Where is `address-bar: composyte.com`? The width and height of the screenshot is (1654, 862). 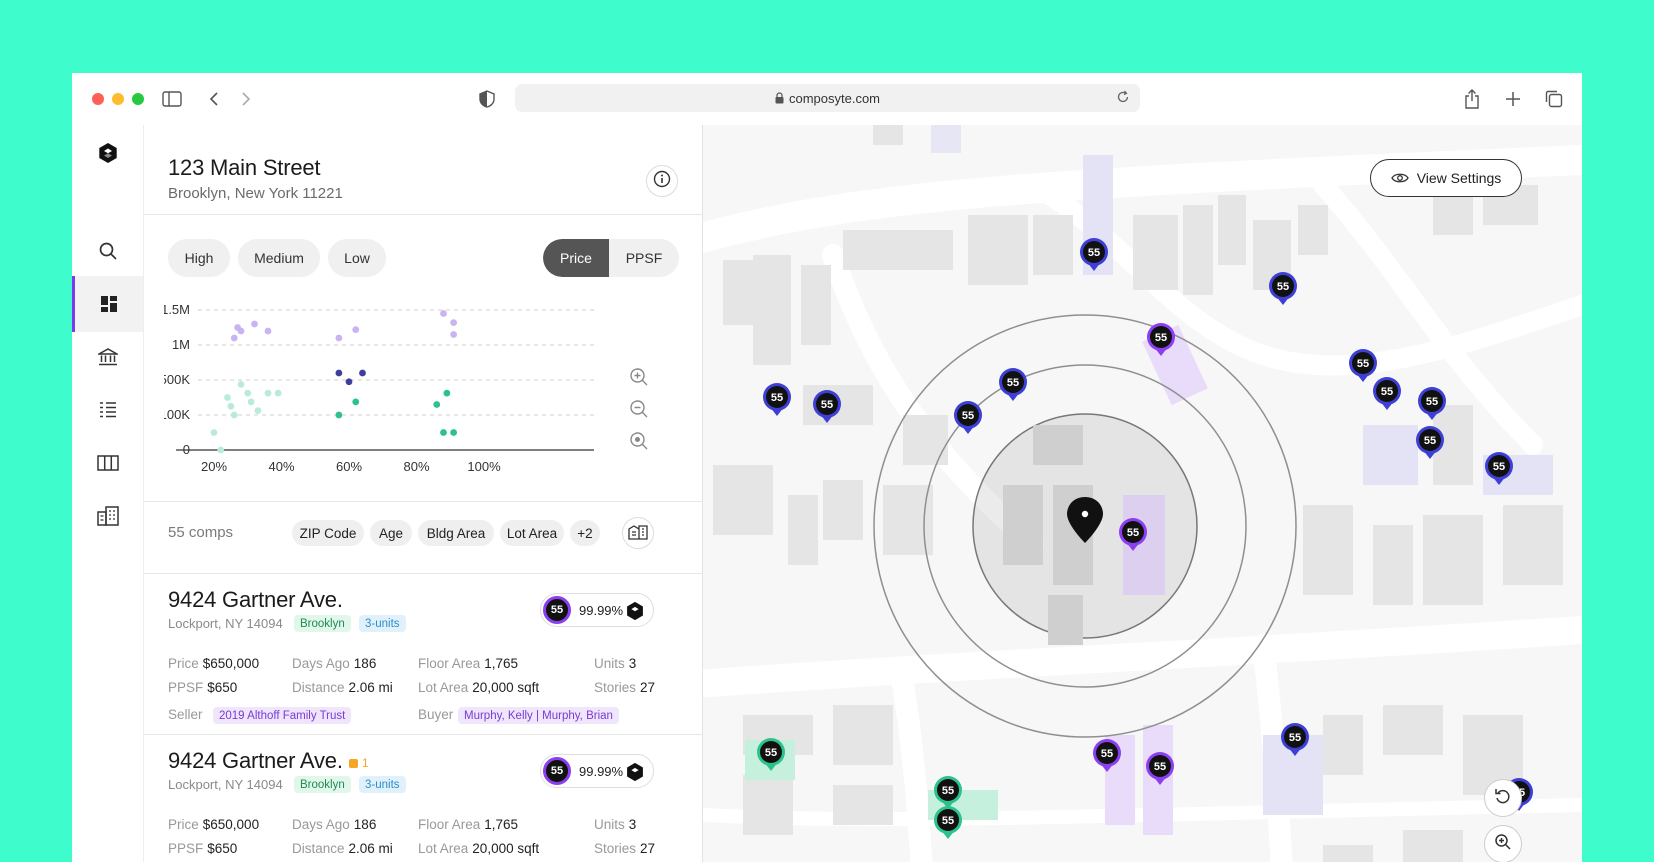 address-bar: composyte.com is located at coordinates (827, 98).